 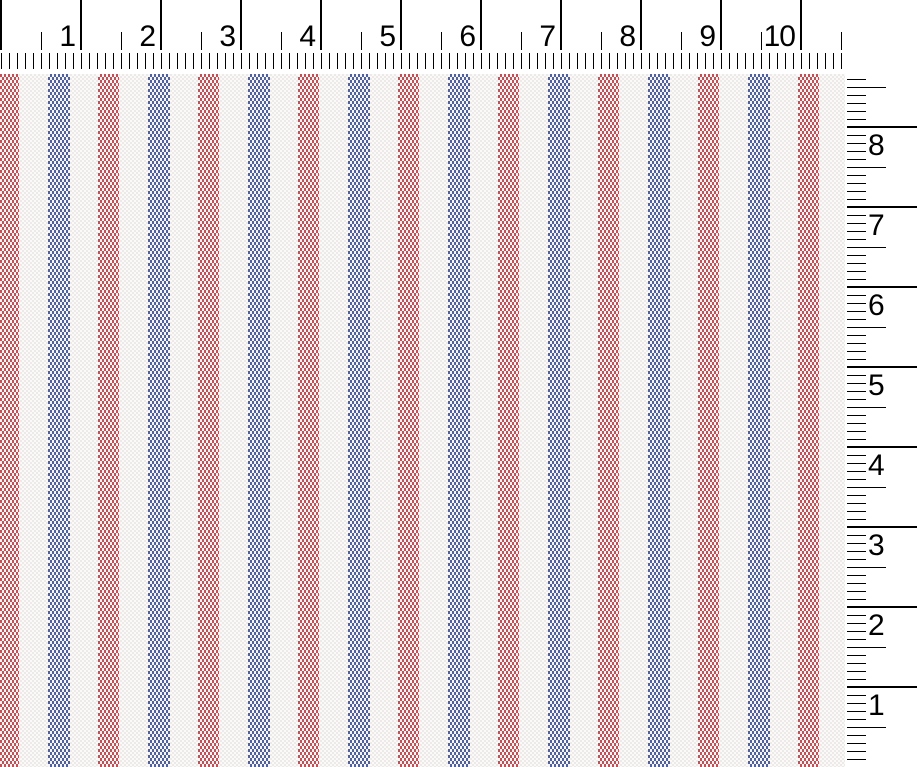 What do you see at coordinates (387, 36) in the screenshot?
I see `top-ruler-number: 5` at bounding box center [387, 36].